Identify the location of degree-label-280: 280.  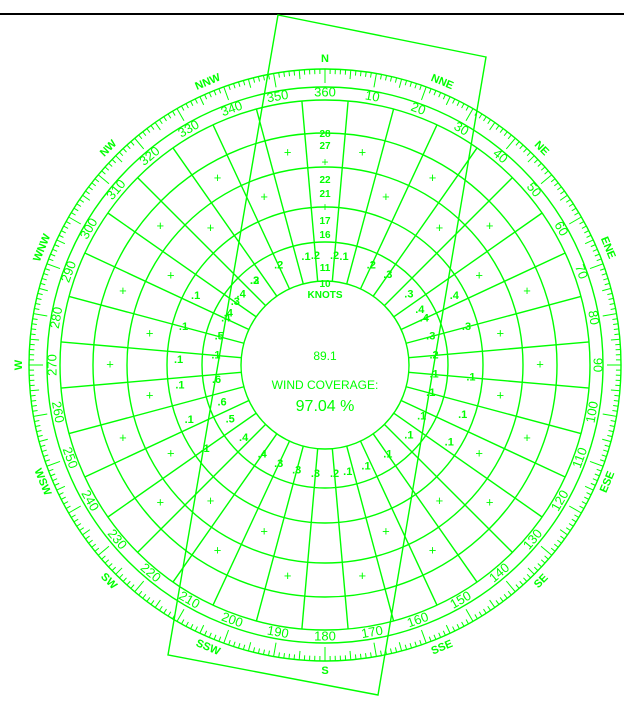
(56, 318).